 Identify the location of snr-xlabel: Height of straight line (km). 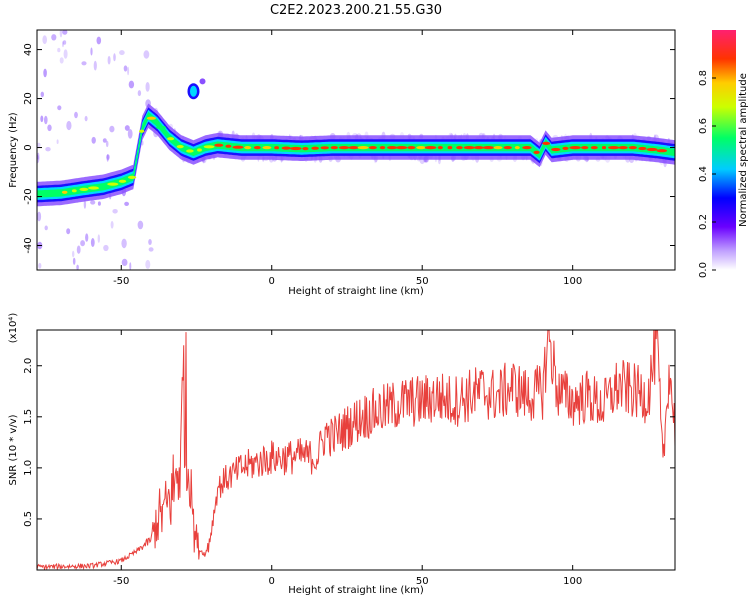
(356, 590).